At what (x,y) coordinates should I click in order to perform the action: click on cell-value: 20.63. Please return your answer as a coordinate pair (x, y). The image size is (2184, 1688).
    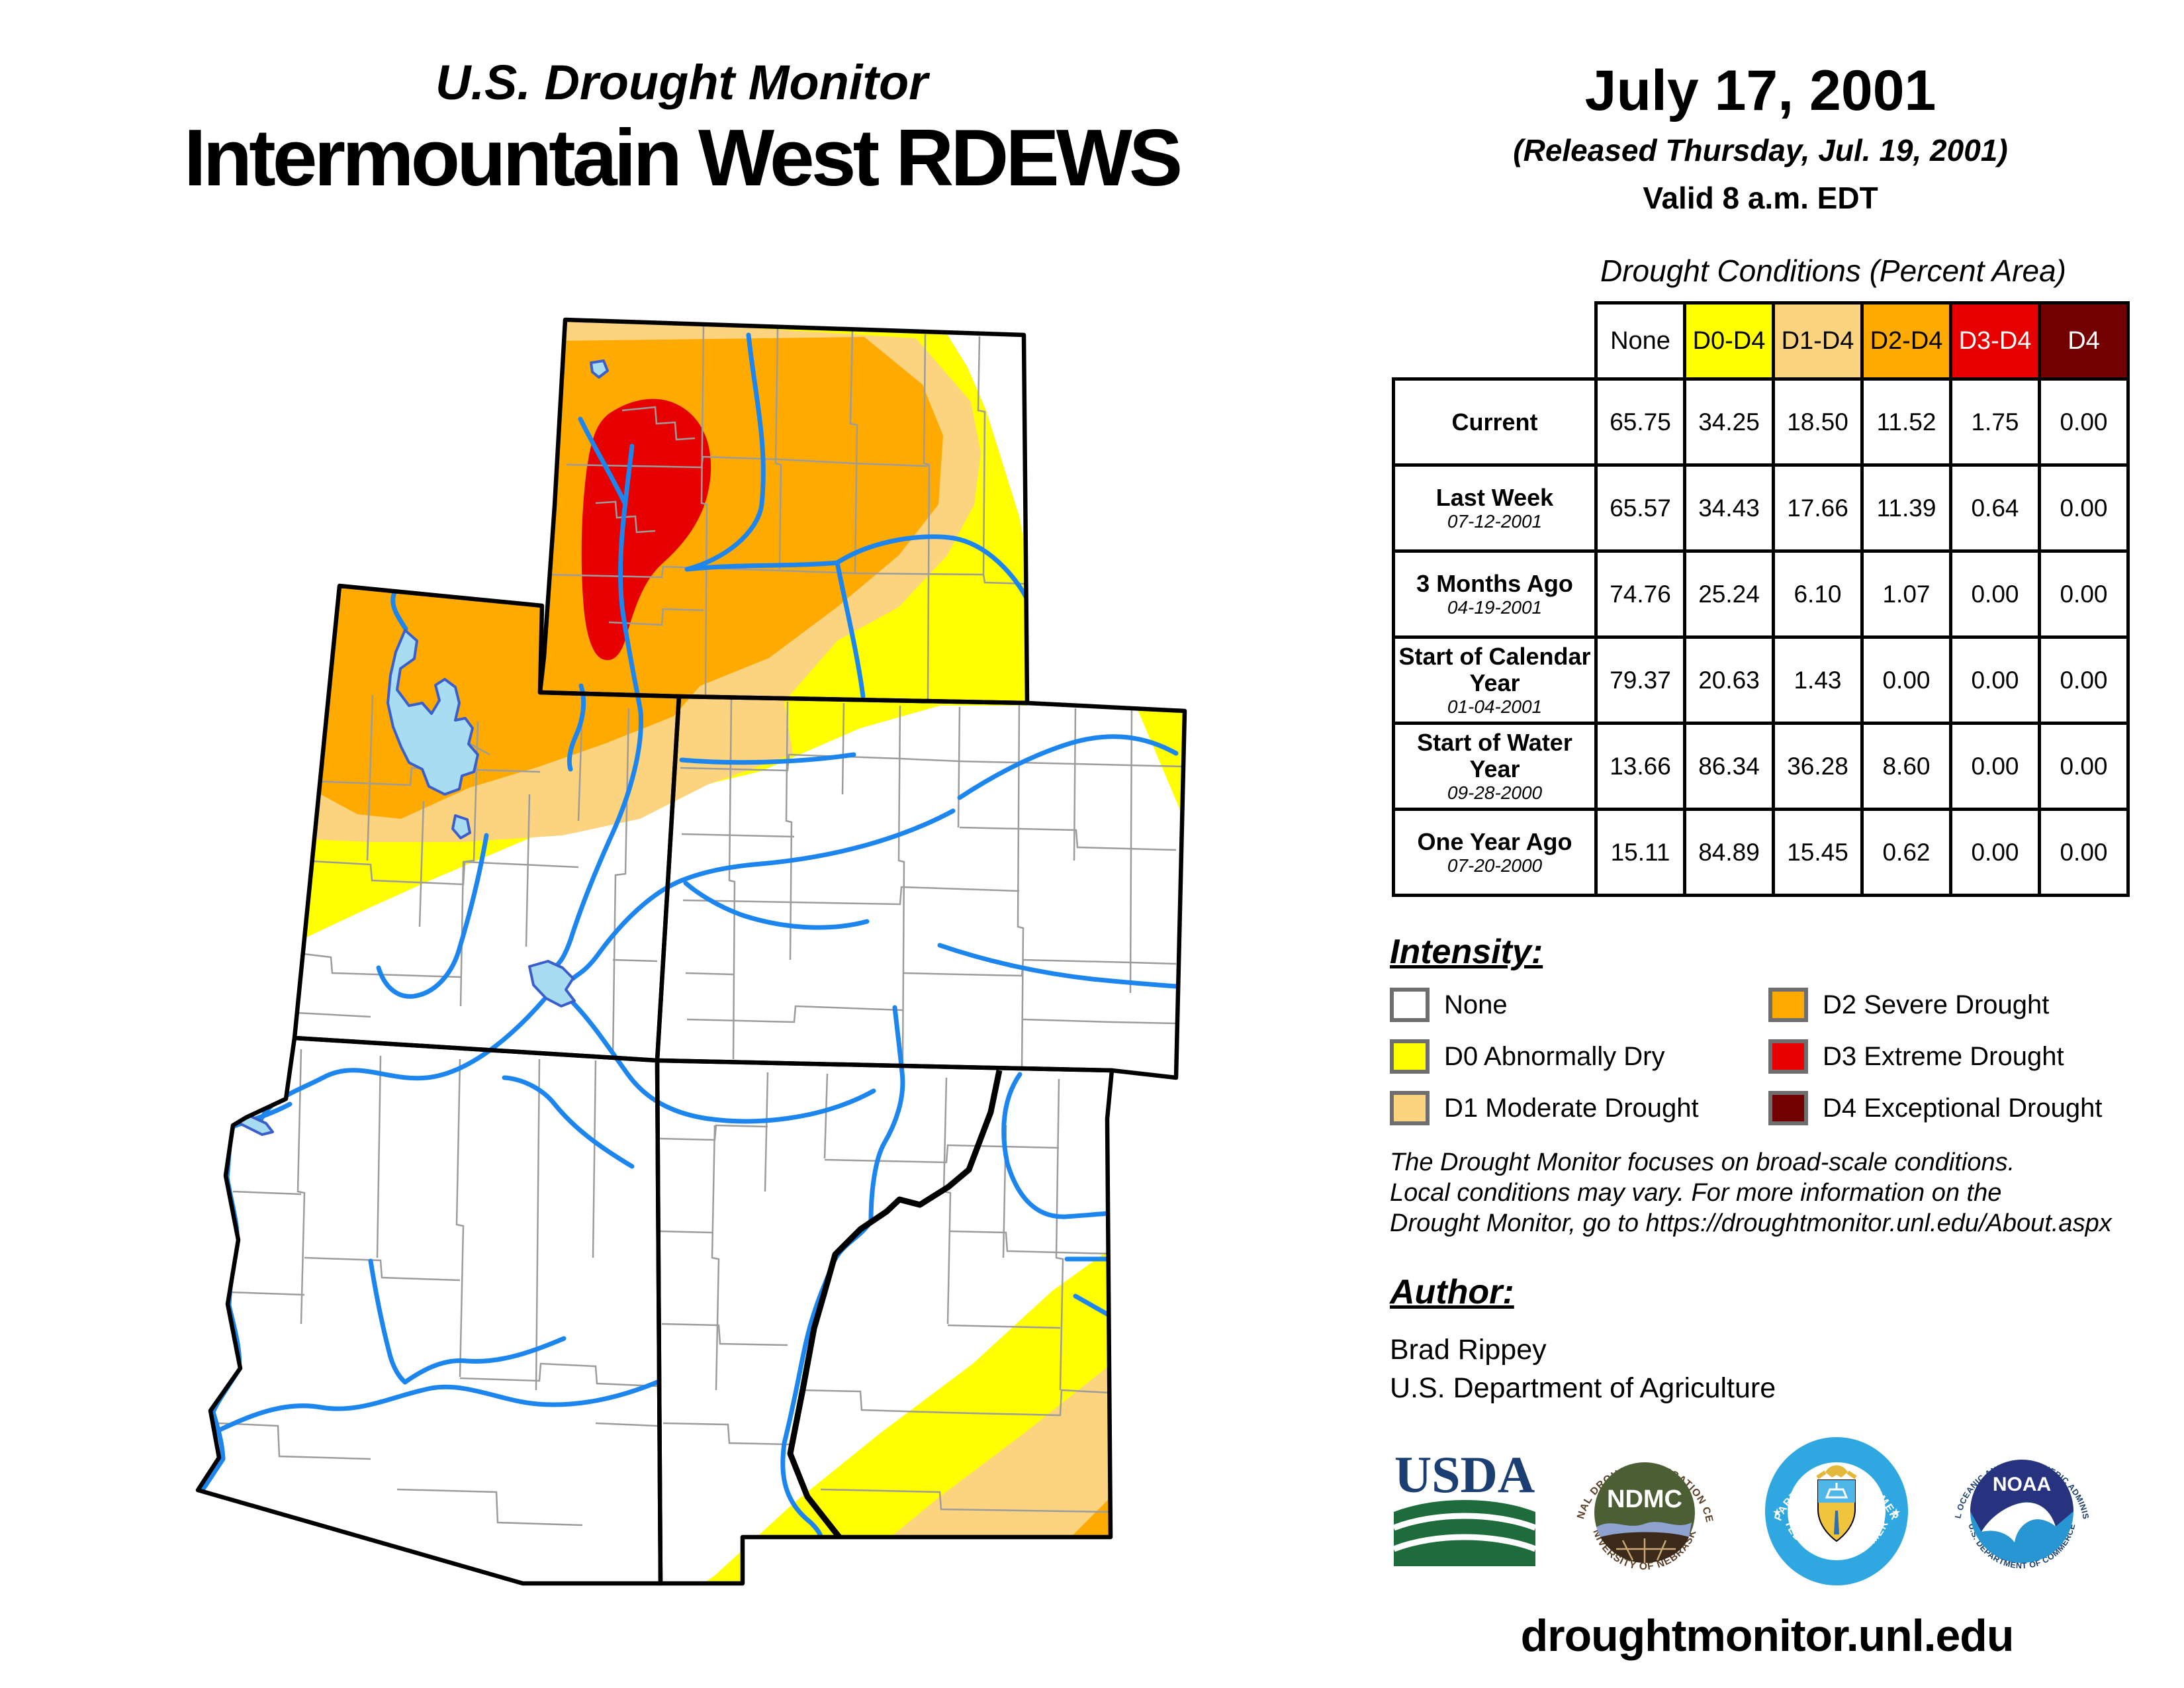
    Looking at the image, I should click on (1729, 680).